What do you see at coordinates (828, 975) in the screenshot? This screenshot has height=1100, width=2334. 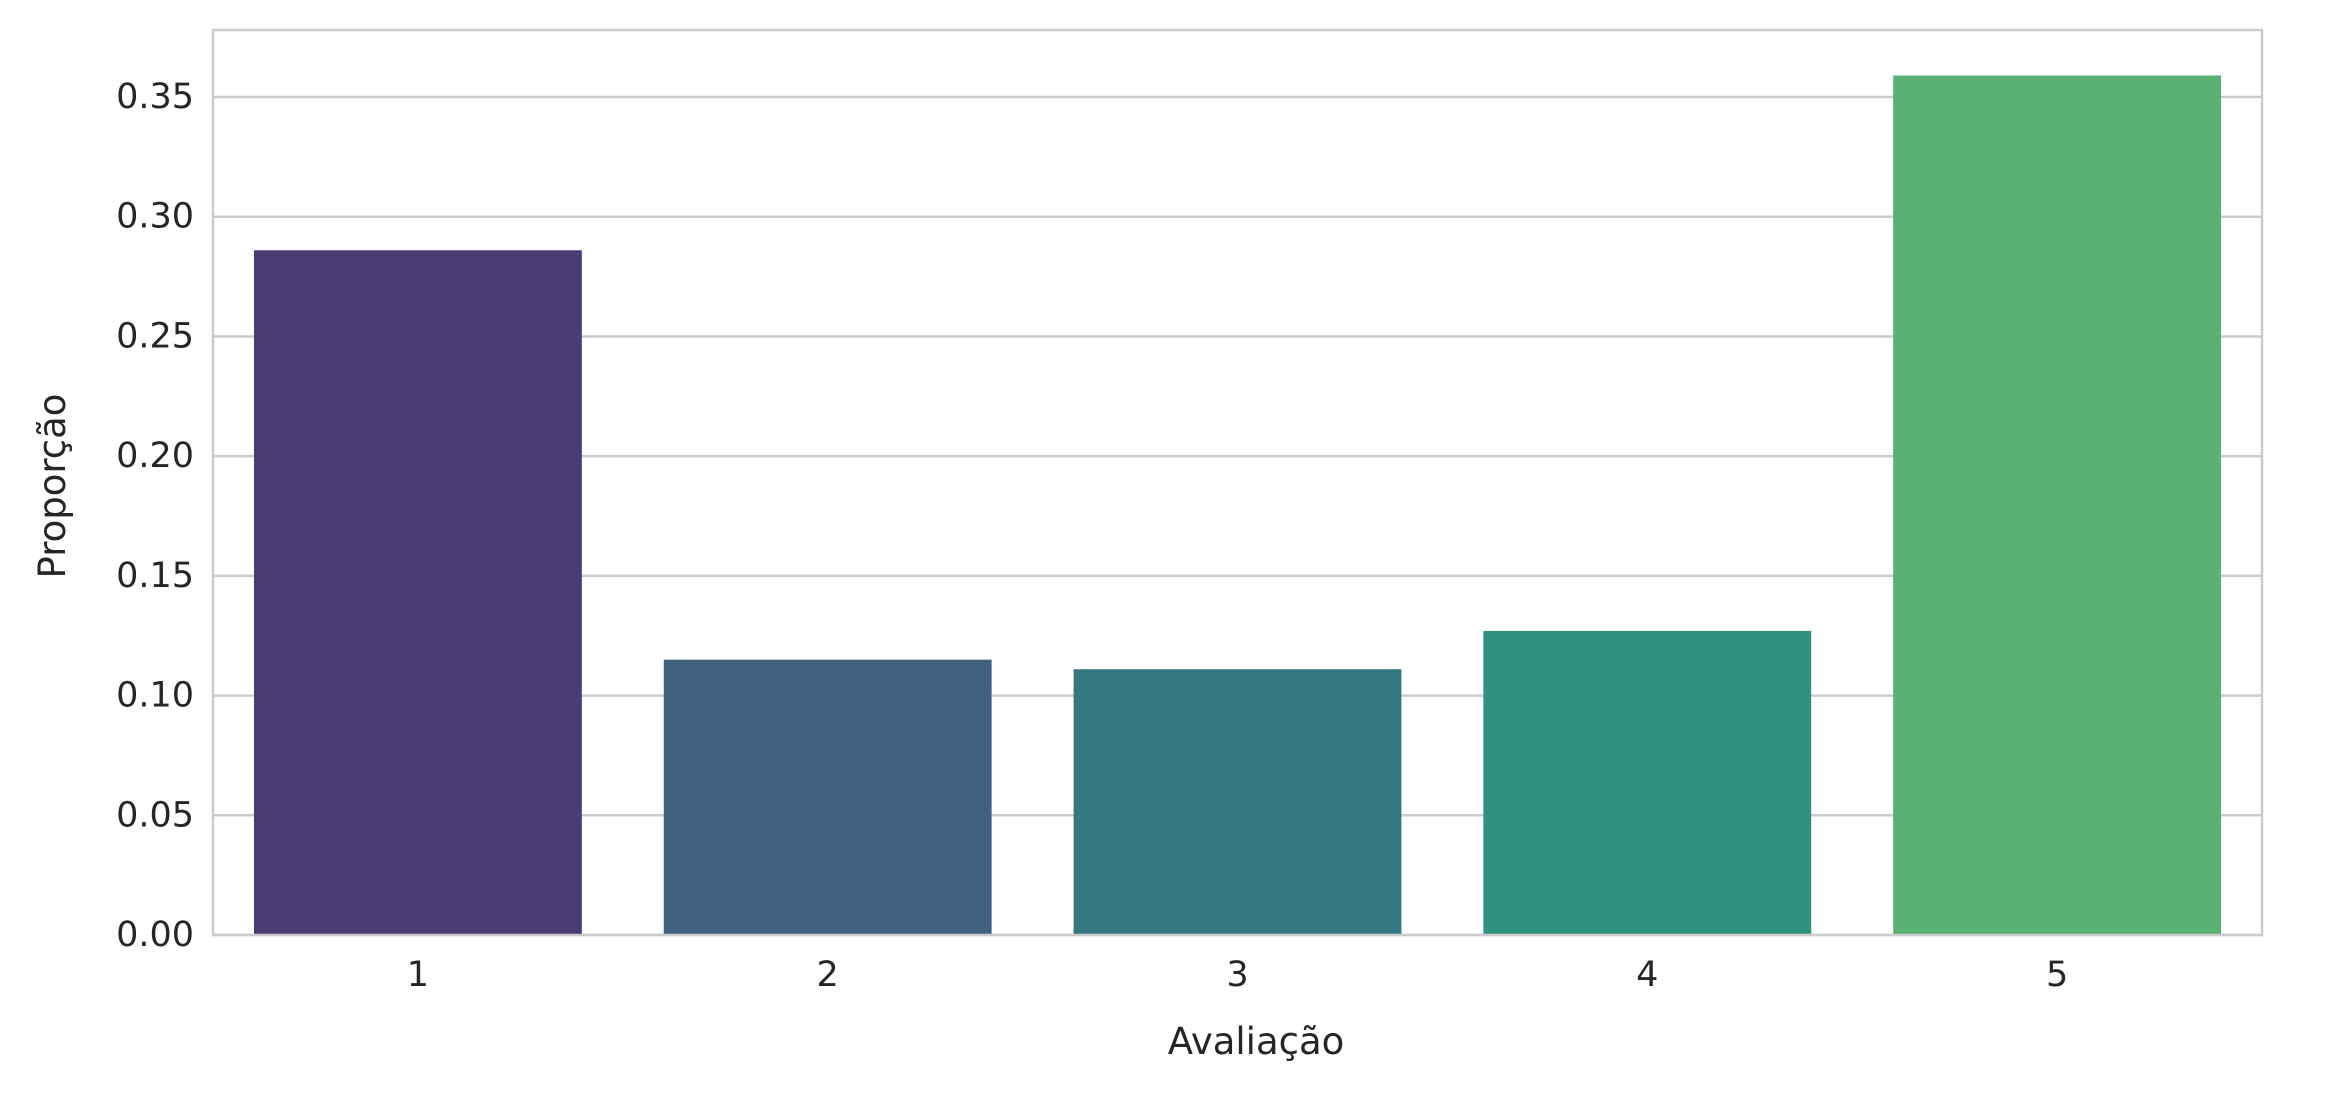 I see `x-tick-label: 2` at bounding box center [828, 975].